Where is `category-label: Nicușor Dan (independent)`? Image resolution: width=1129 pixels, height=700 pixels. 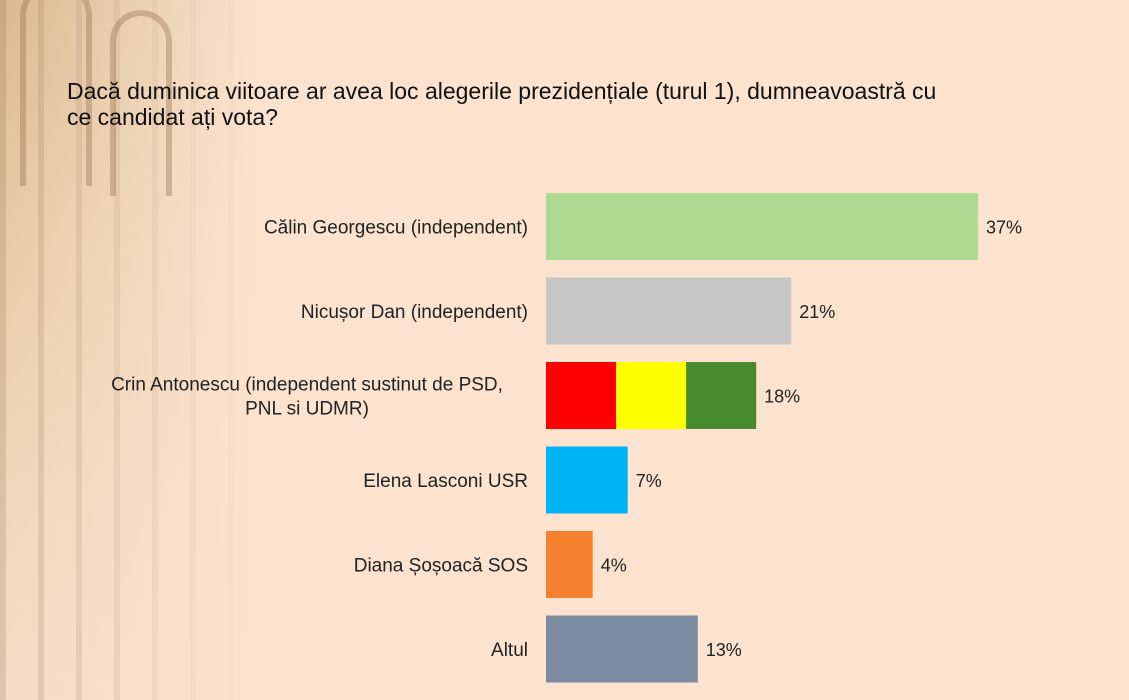
category-label: Nicușor Dan (independent) is located at coordinates (414, 312).